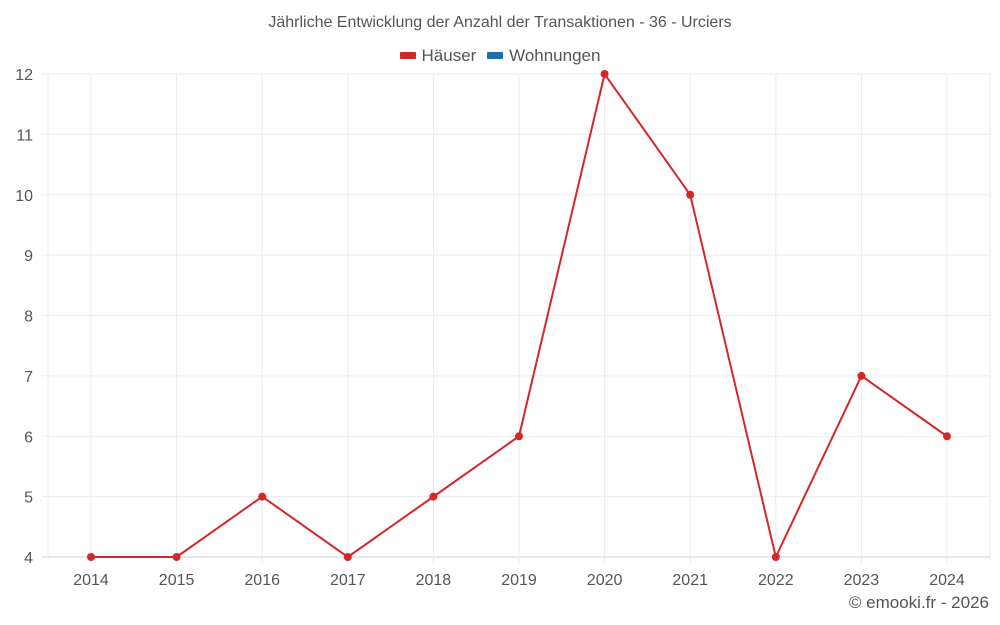  I want to click on x-tick-label: 2019, so click(519, 580).